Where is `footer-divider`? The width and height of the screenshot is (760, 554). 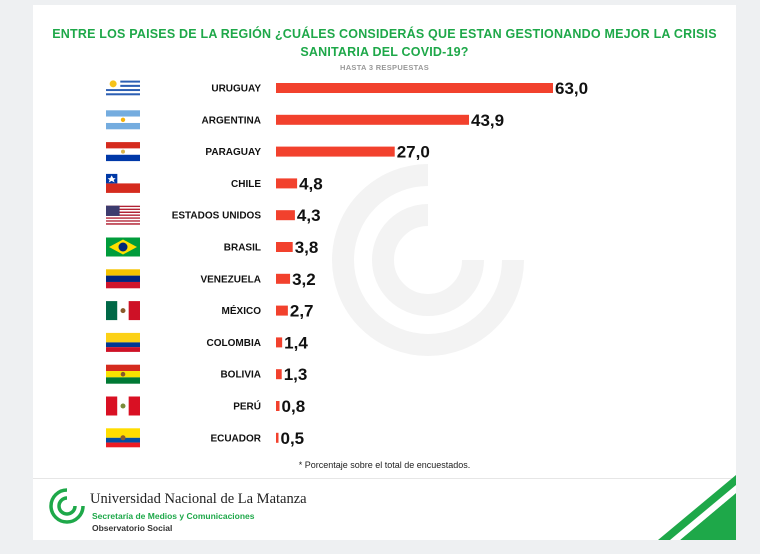
footer-divider is located at coordinates (384, 478).